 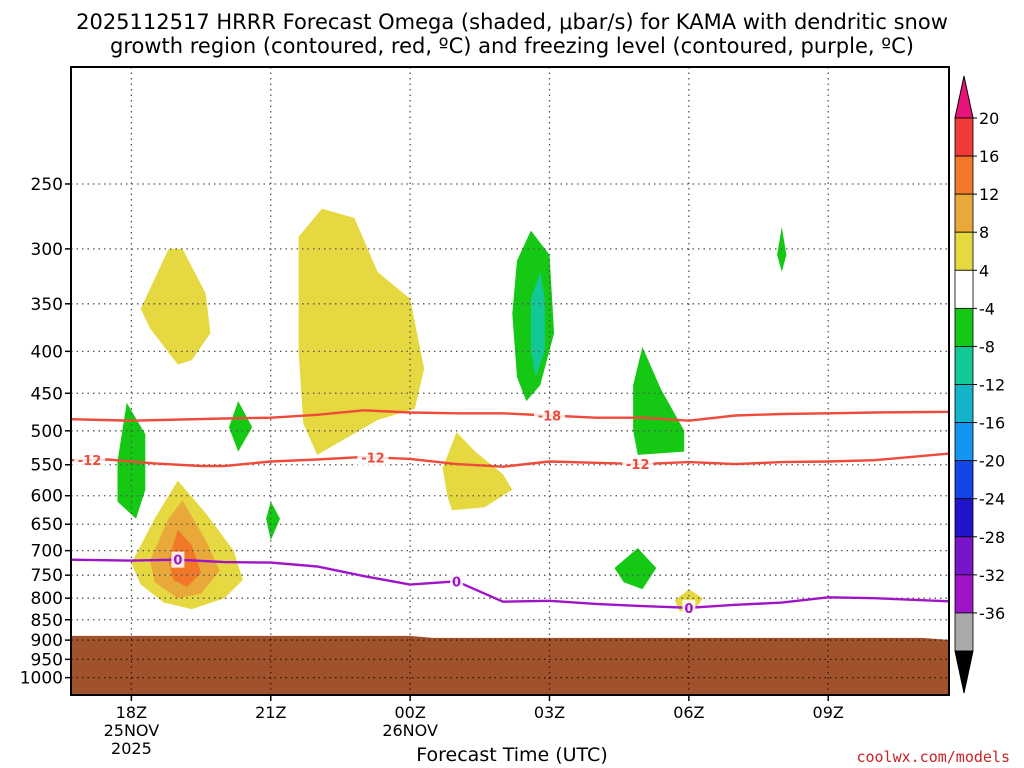 I want to click on colorbar: 20 16 12 8 4 -4 -8 -12 -16 -20 -24 -28 -32 -36, so click(x=979, y=384).